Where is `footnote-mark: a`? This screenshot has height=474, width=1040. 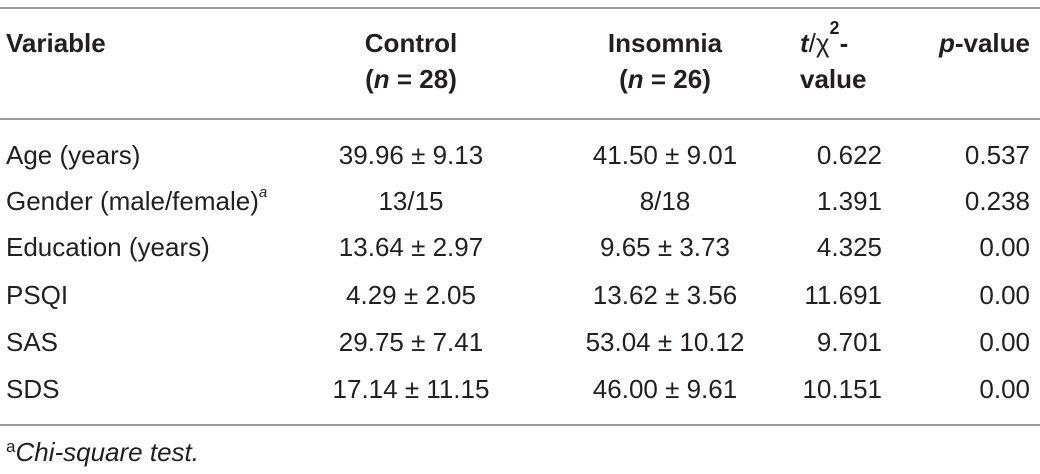 footnote-mark: a is located at coordinates (11, 446).